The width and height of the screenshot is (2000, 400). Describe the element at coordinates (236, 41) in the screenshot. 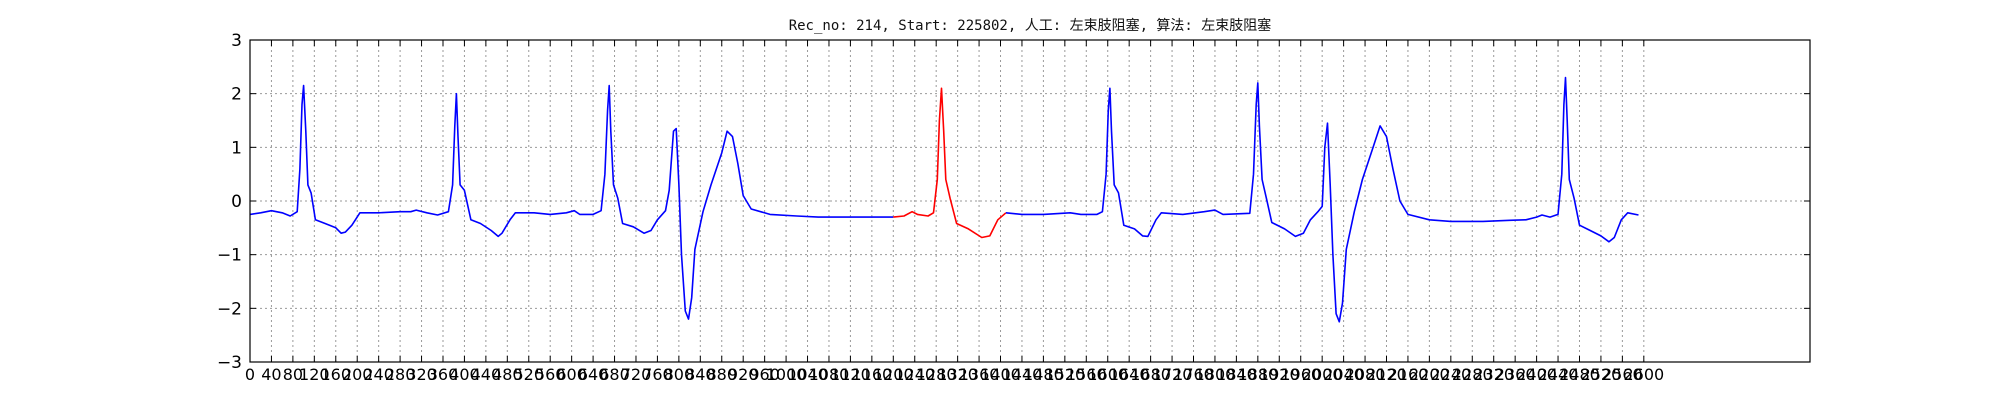

I see `y-tick-label: 3` at that location.